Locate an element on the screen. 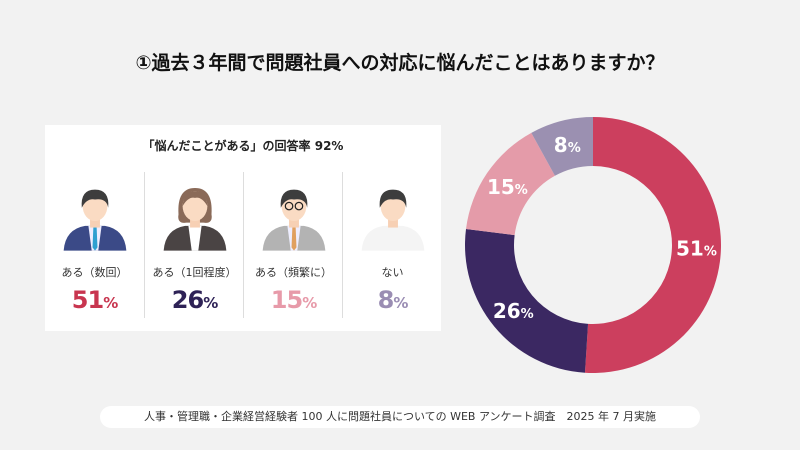 Image resolution: width=800 pixels, height=450 pixels. businessman-icon is located at coordinates (94, 220).